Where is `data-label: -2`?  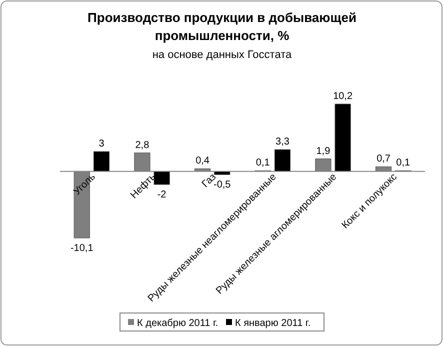
data-label: -2 is located at coordinates (162, 195).